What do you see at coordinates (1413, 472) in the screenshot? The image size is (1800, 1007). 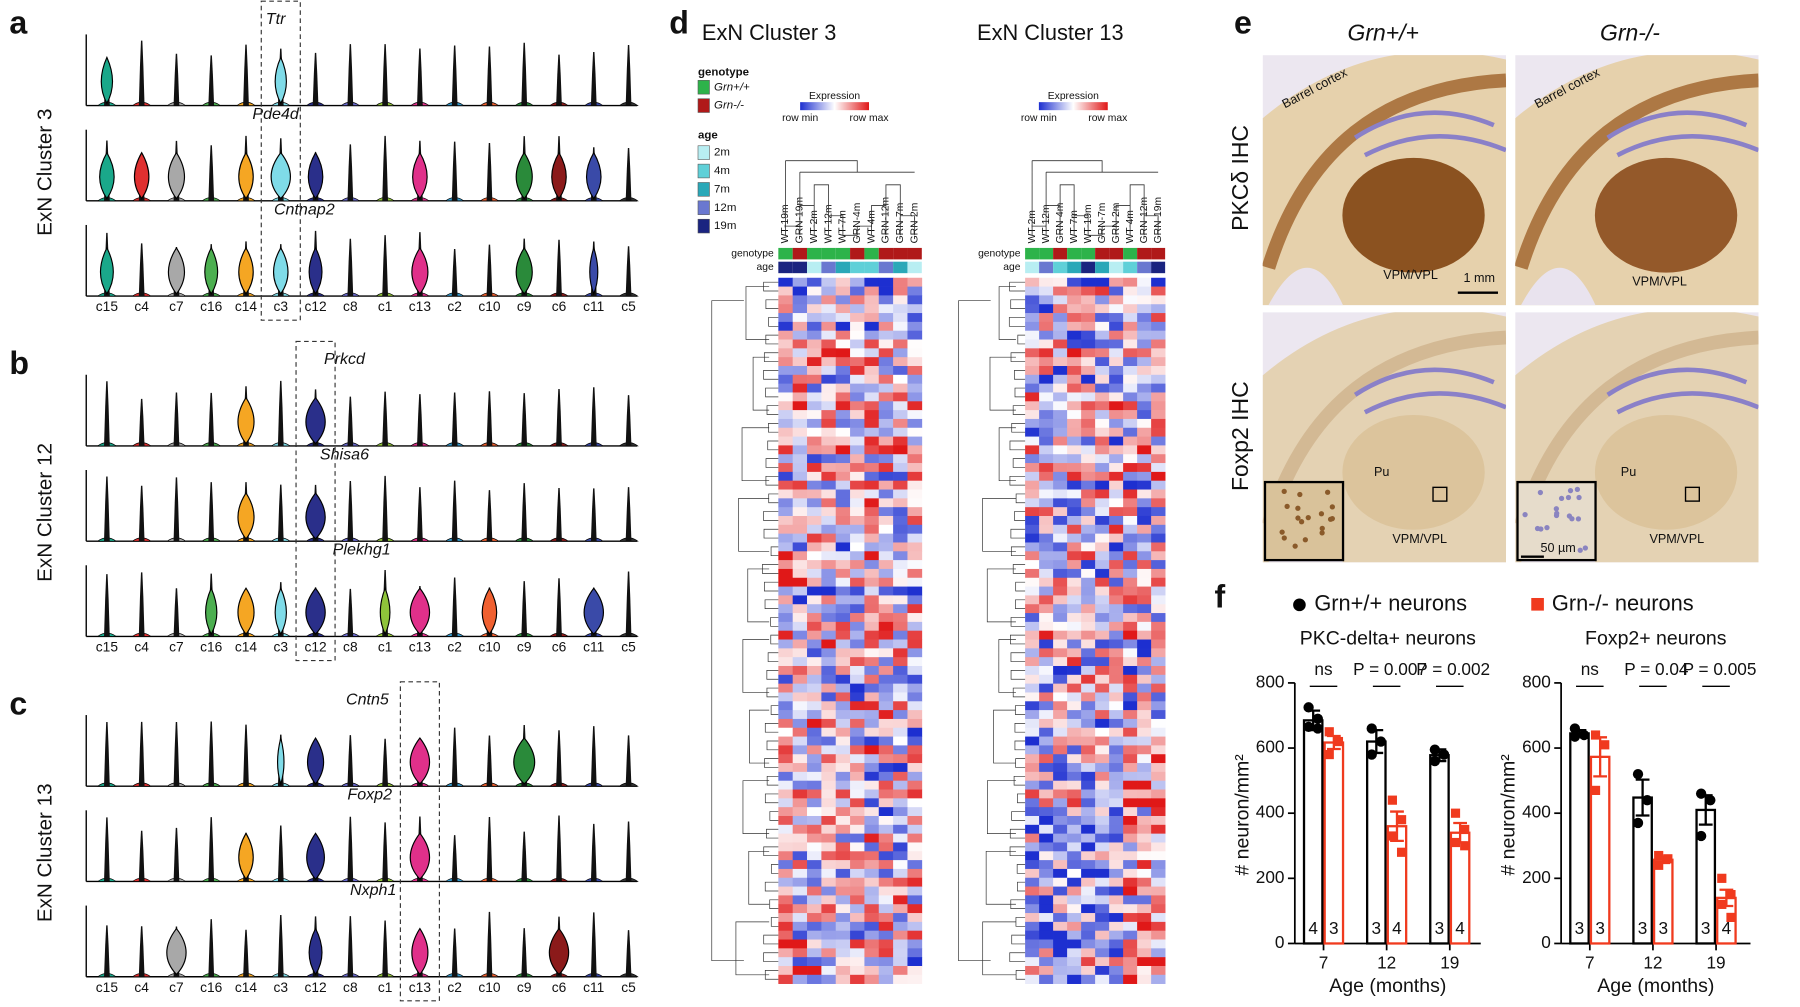 I see `thalamus` at bounding box center [1413, 472].